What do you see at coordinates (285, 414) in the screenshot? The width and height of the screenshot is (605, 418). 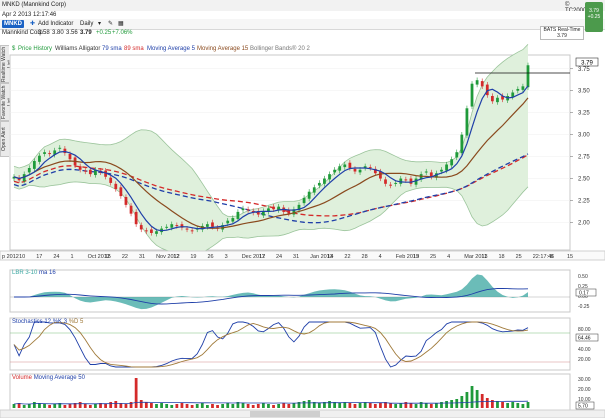 I see `scrollbar-thumb` at bounding box center [285, 414].